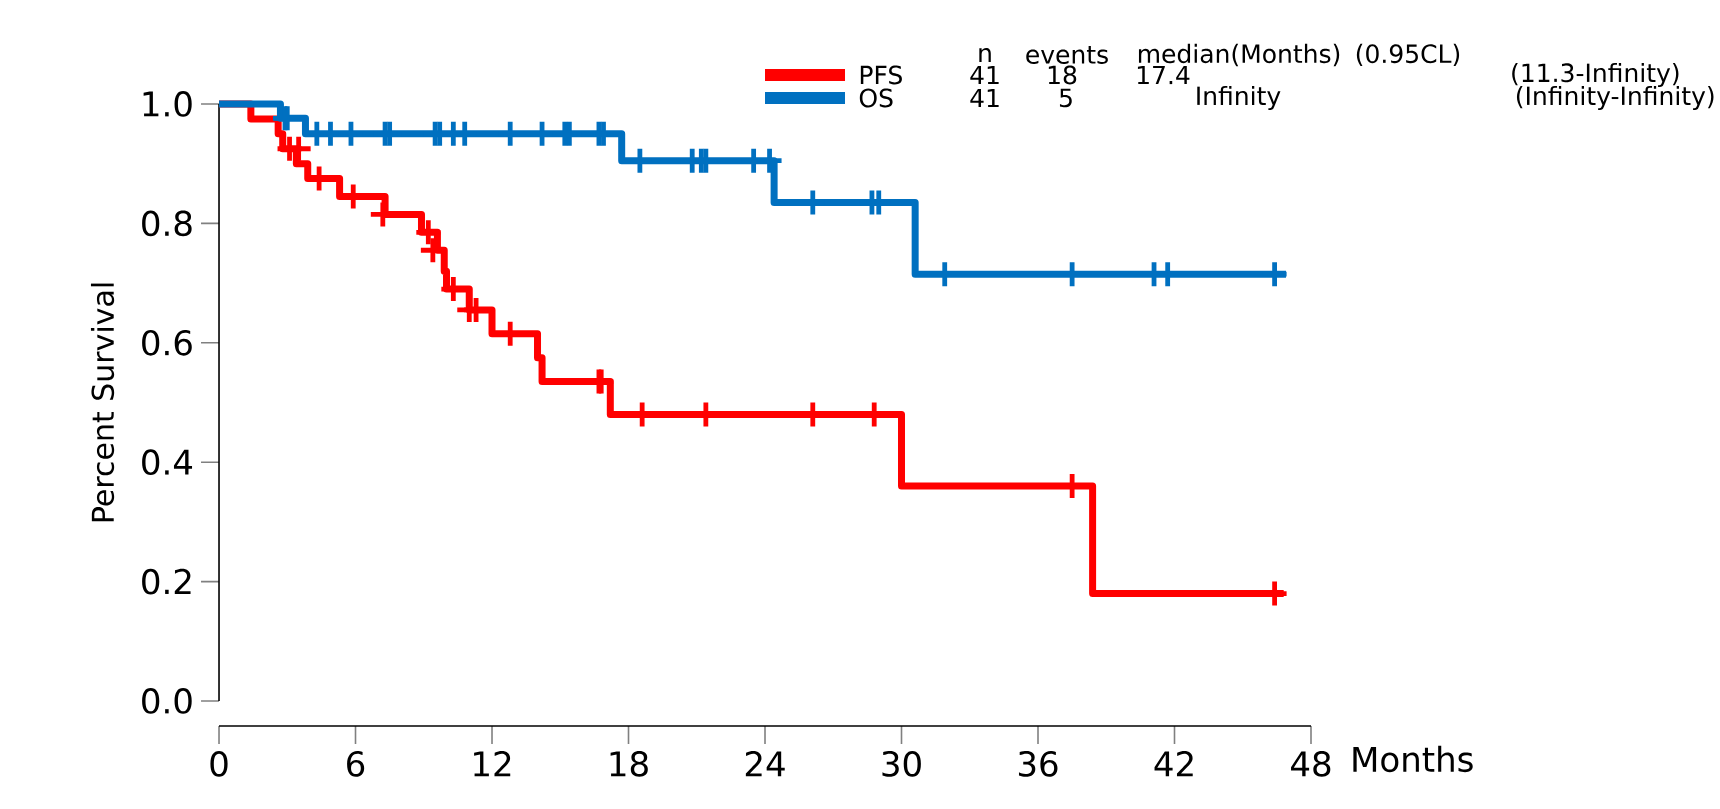  Describe the element at coordinates (901, 764) in the screenshot. I see `x-tick-label: 30` at that location.